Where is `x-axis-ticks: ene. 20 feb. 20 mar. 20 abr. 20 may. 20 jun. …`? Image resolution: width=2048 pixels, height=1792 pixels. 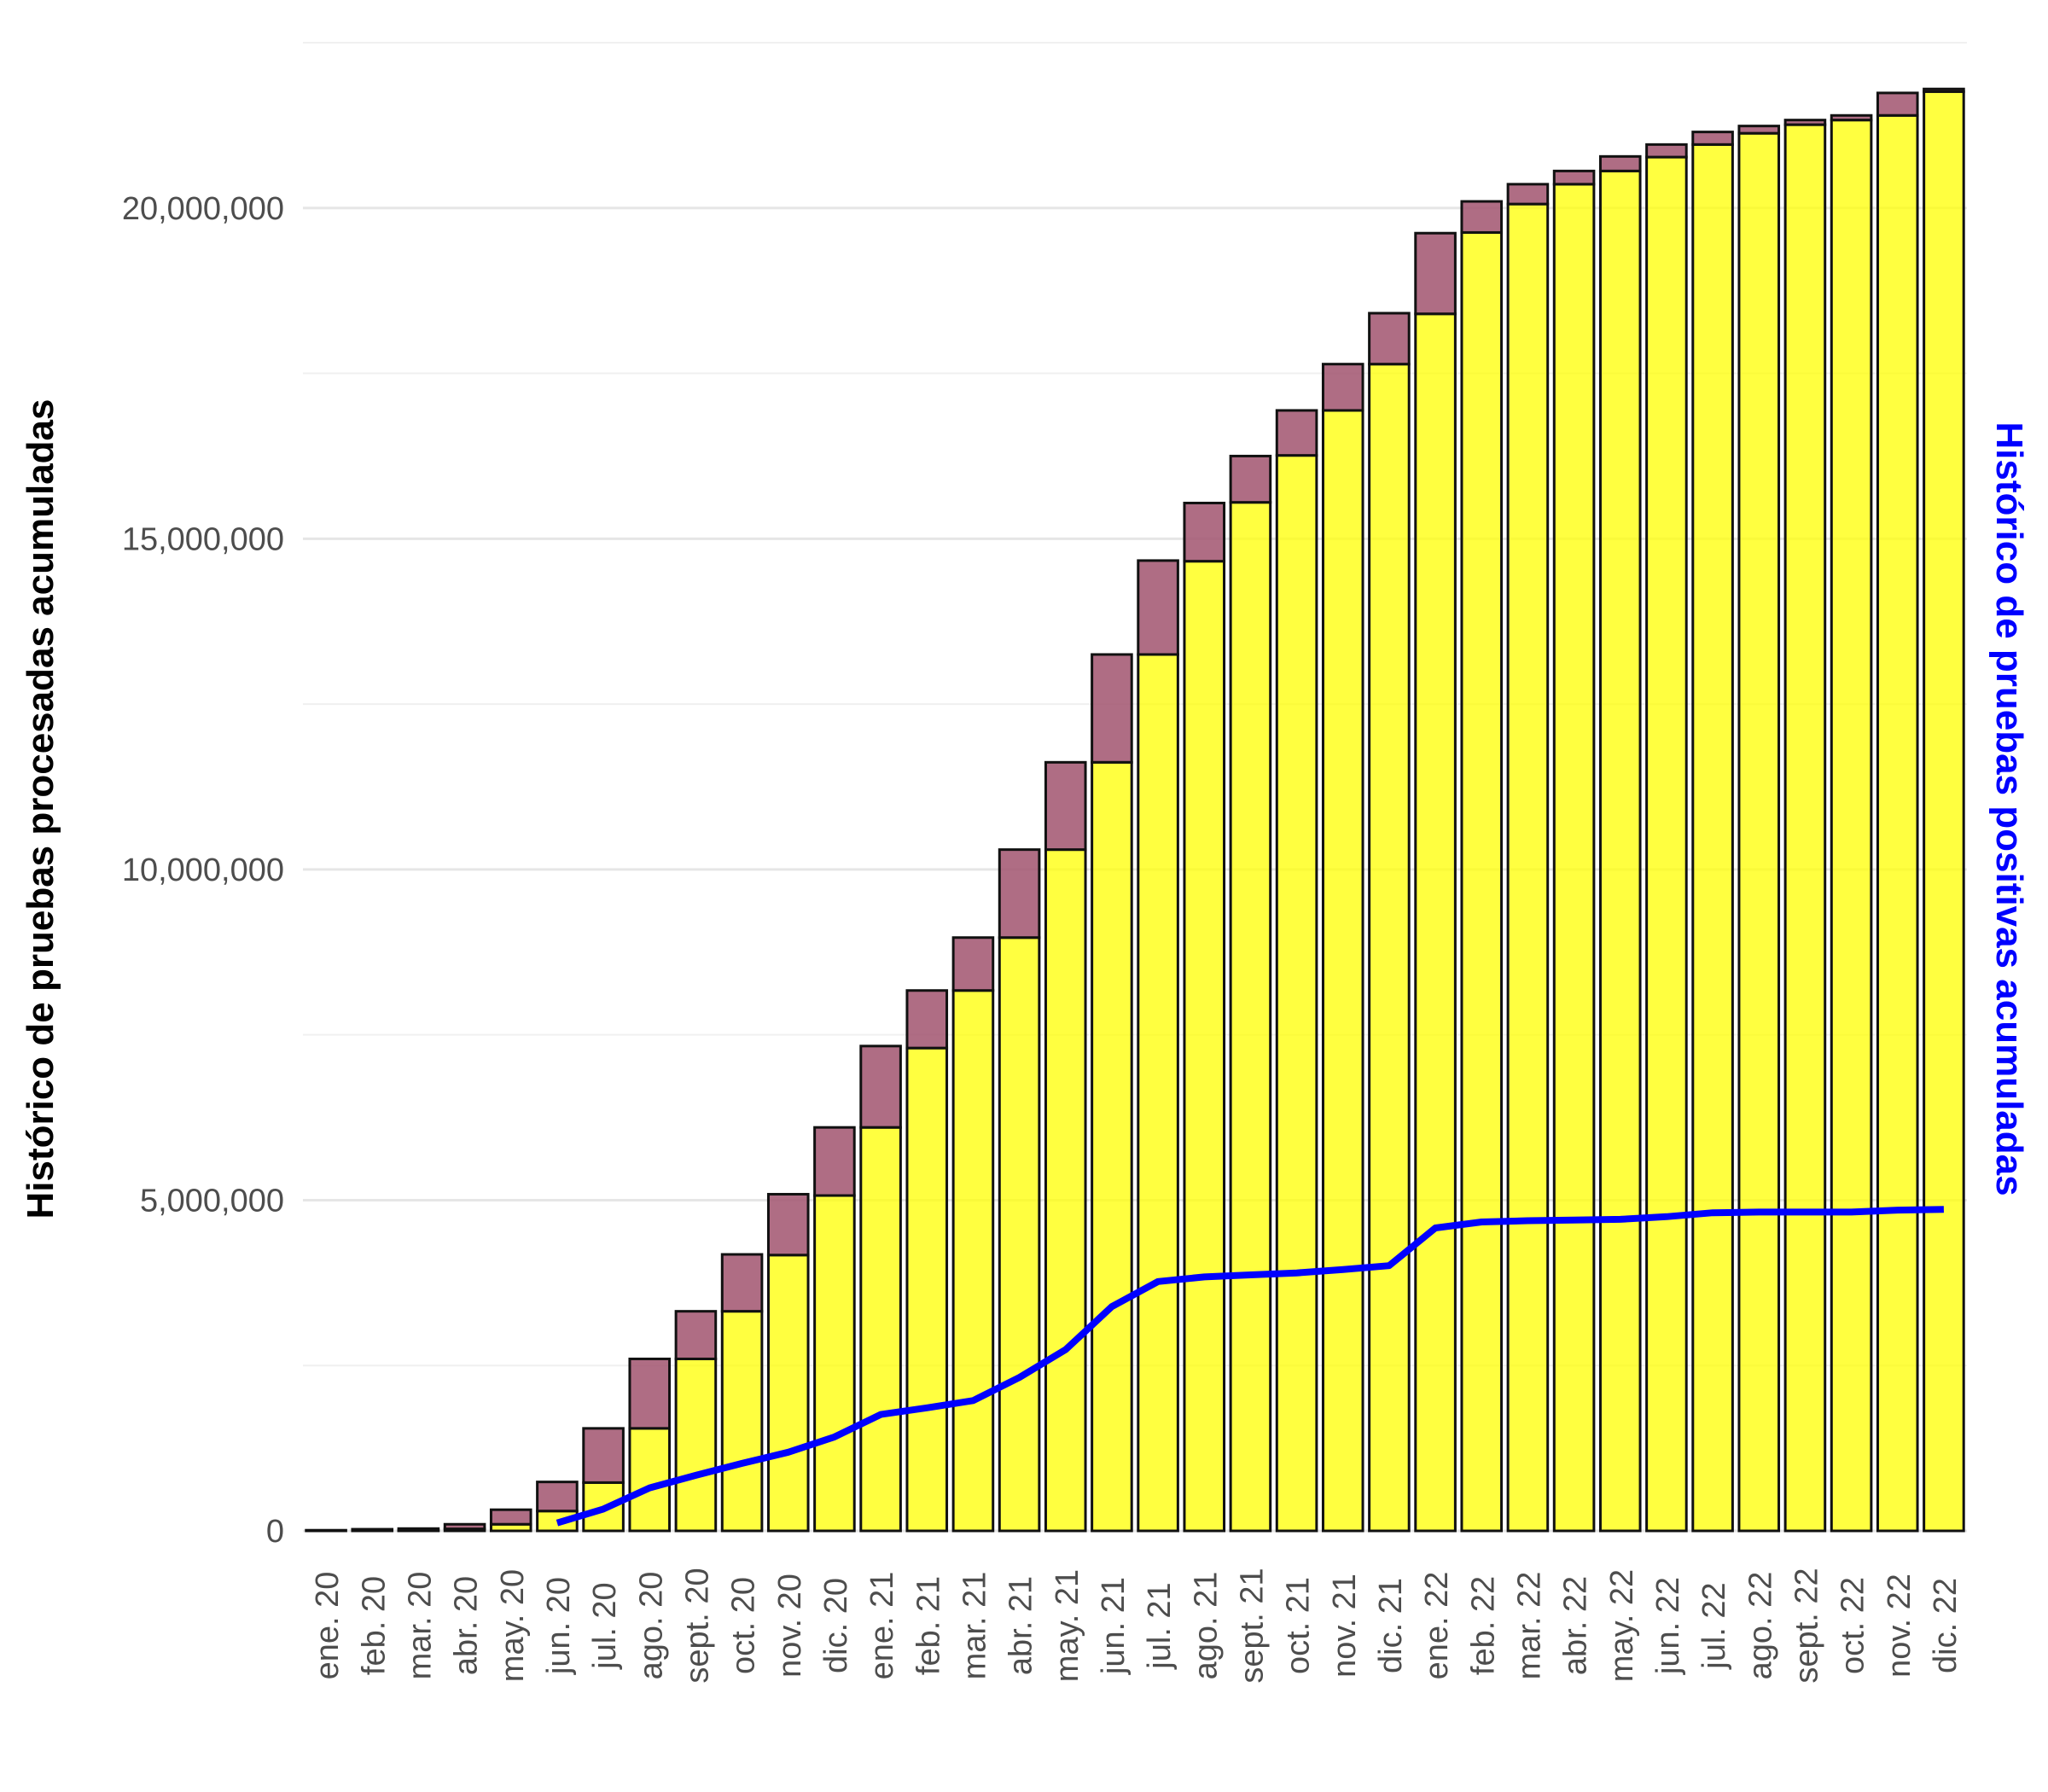
x-axis-ticks: ene. 20 feb. 20 mar. 20 abr. 20 may. 20 jun. … is located at coordinates (1137, 1625).